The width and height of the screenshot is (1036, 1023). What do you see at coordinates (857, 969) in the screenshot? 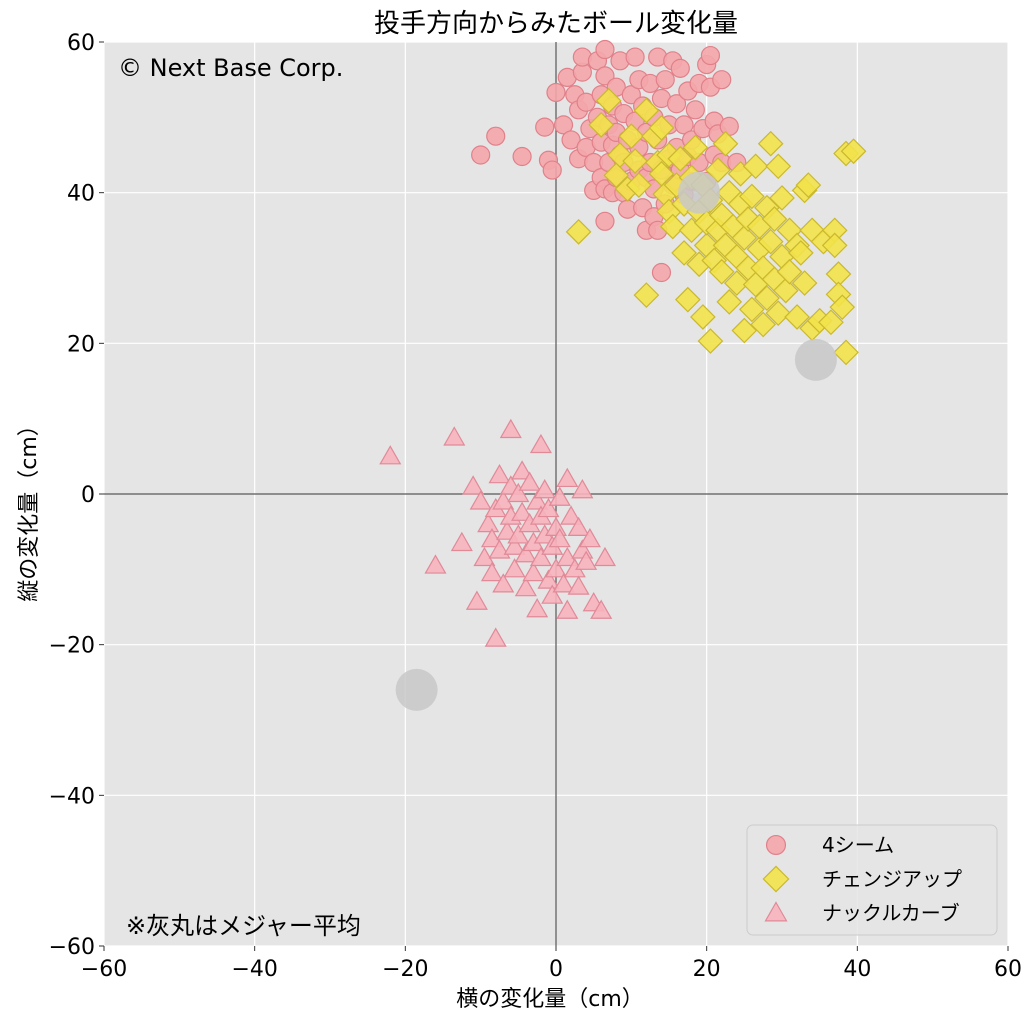
I see `x-tick-label: 40` at bounding box center [857, 969].